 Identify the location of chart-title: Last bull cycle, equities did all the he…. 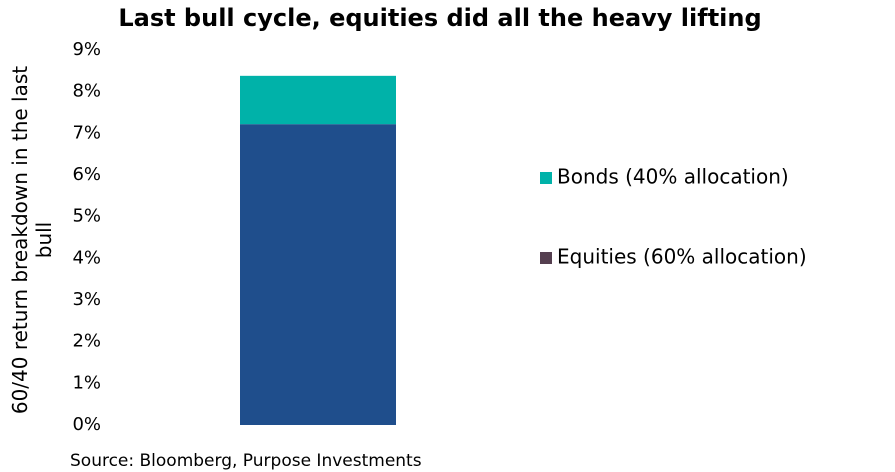
(439, 18).